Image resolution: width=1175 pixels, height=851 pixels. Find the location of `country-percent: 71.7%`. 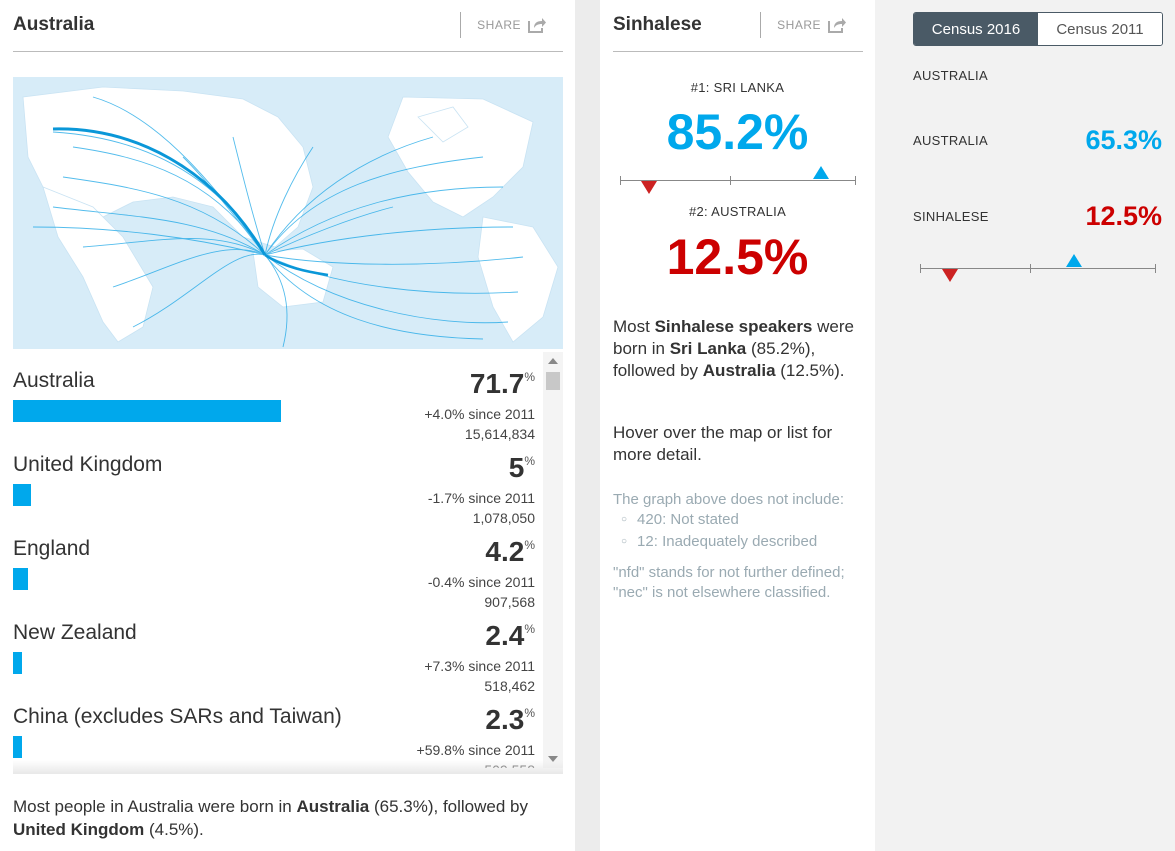

country-percent: 71.7% is located at coordinates (502, 384).